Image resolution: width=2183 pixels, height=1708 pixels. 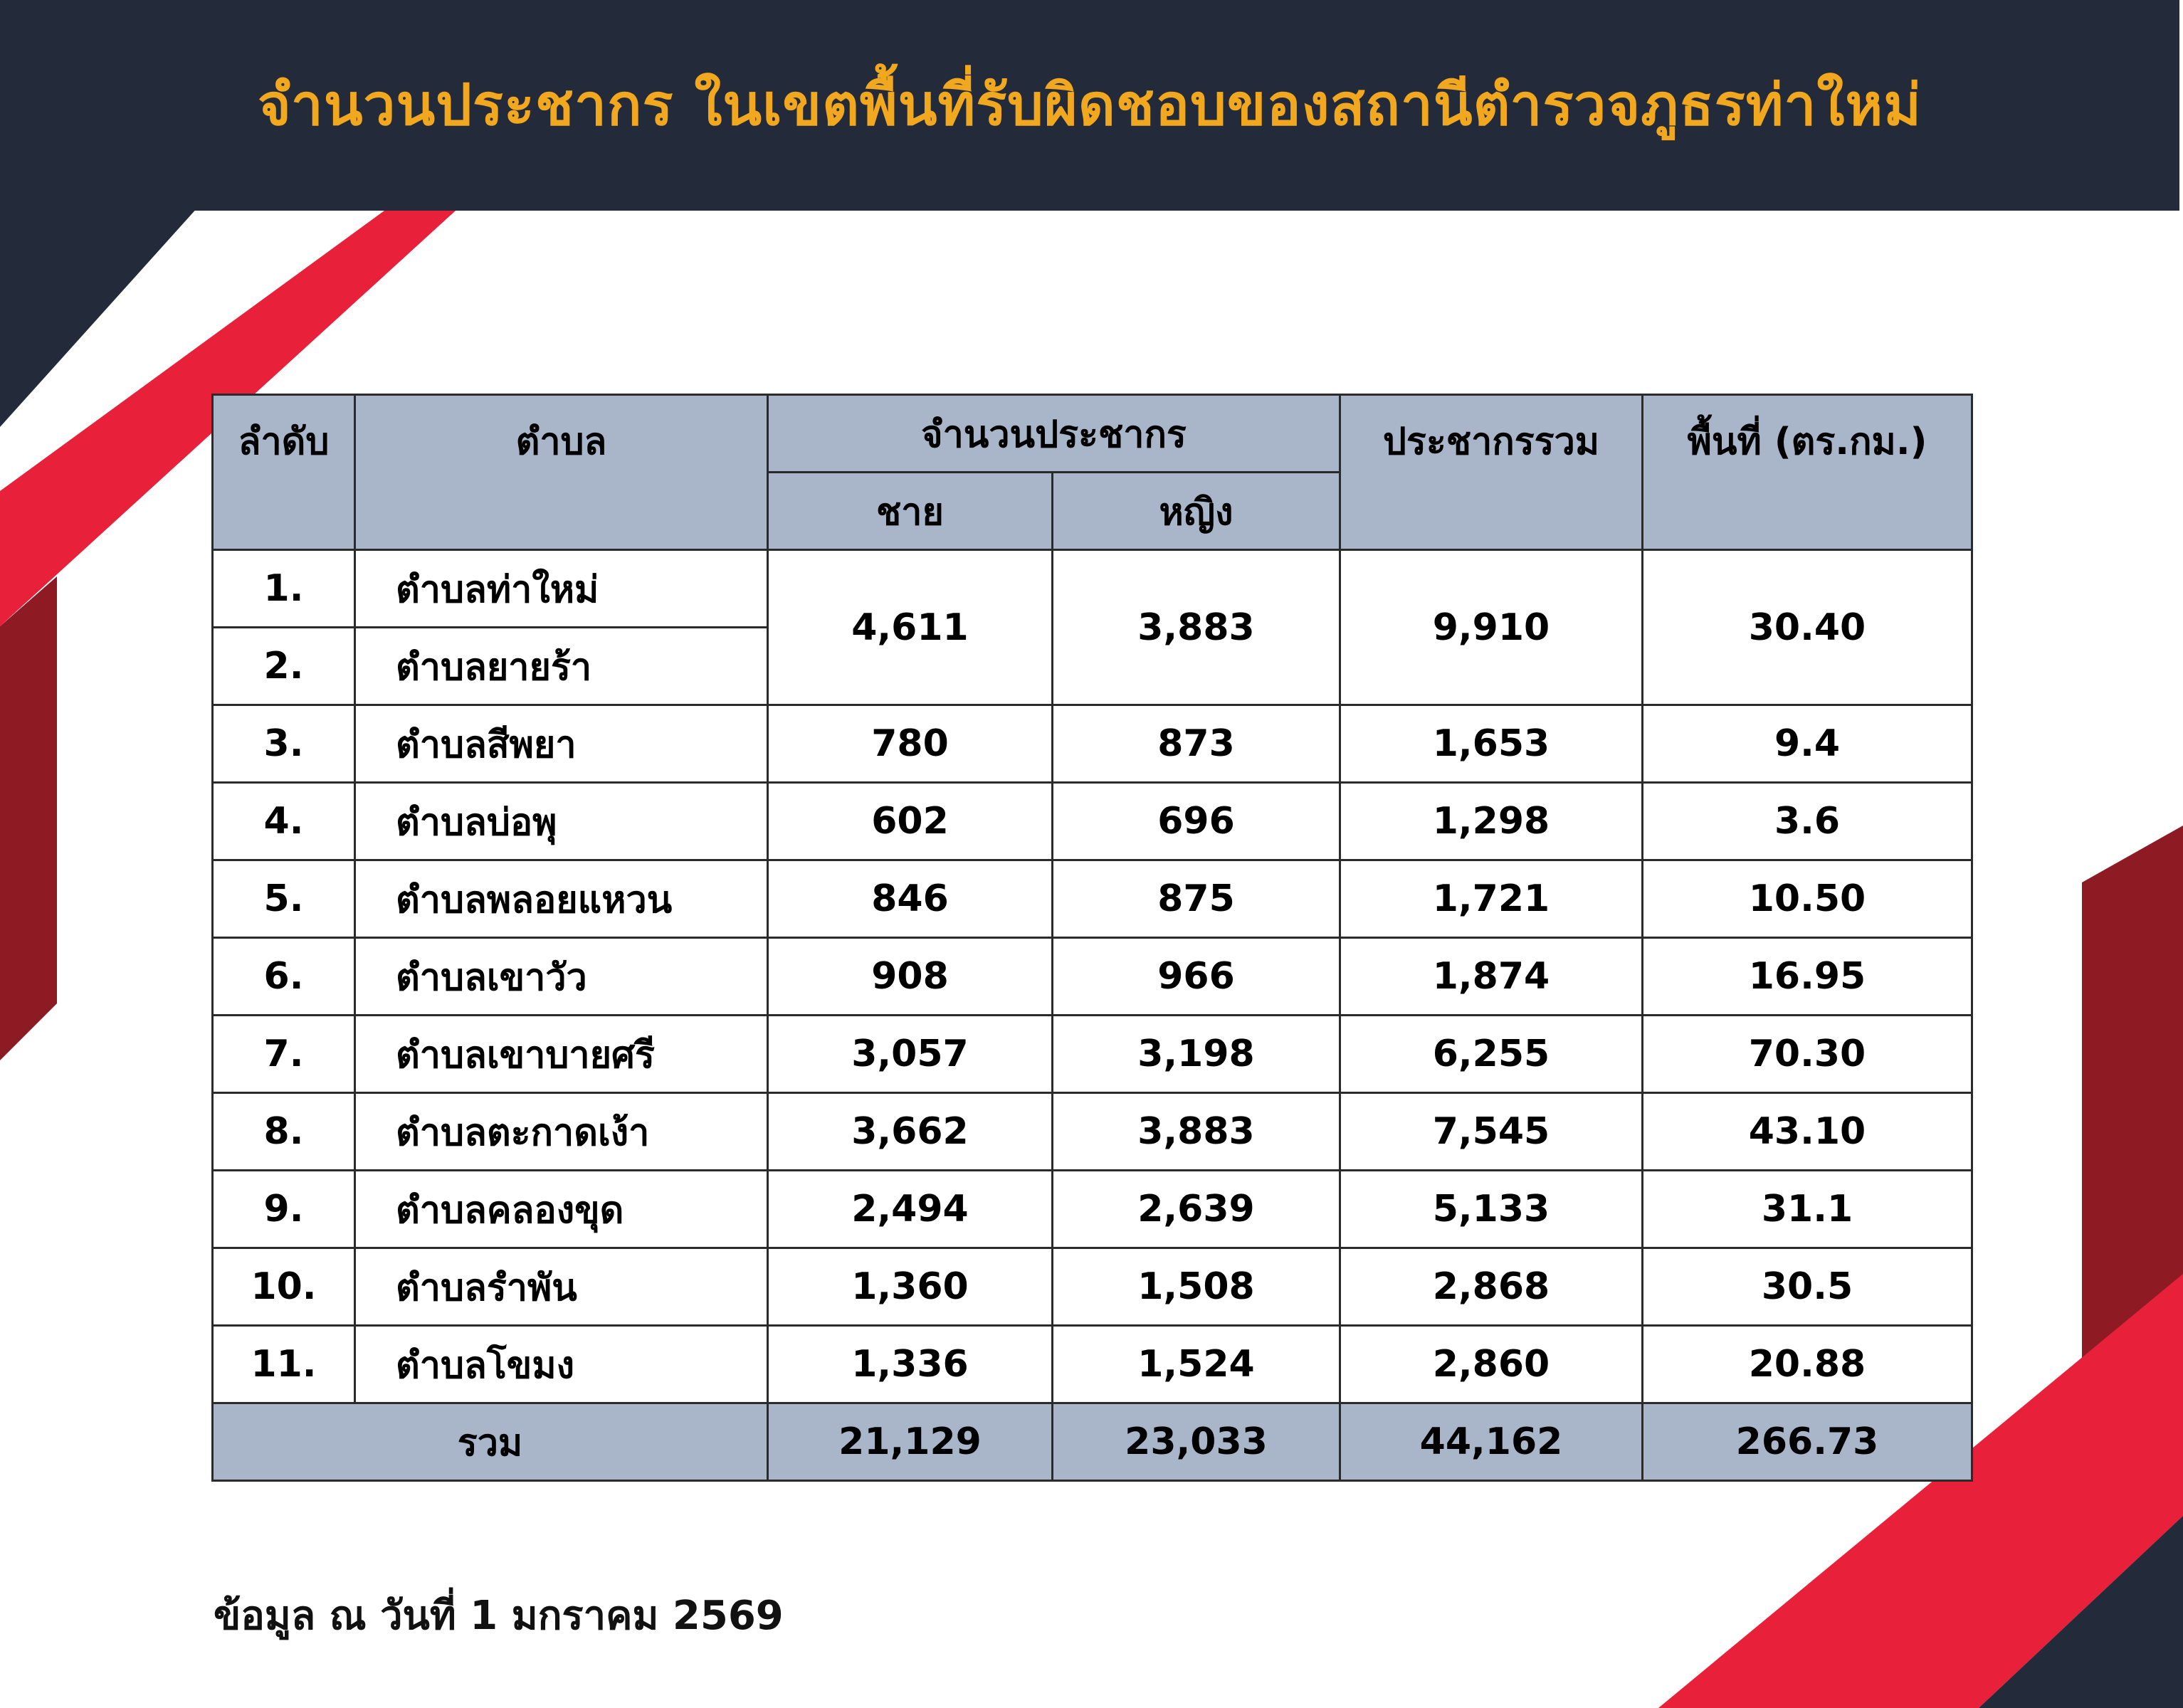 I want to click on row-number: 7., so click(x=283, y=1054).